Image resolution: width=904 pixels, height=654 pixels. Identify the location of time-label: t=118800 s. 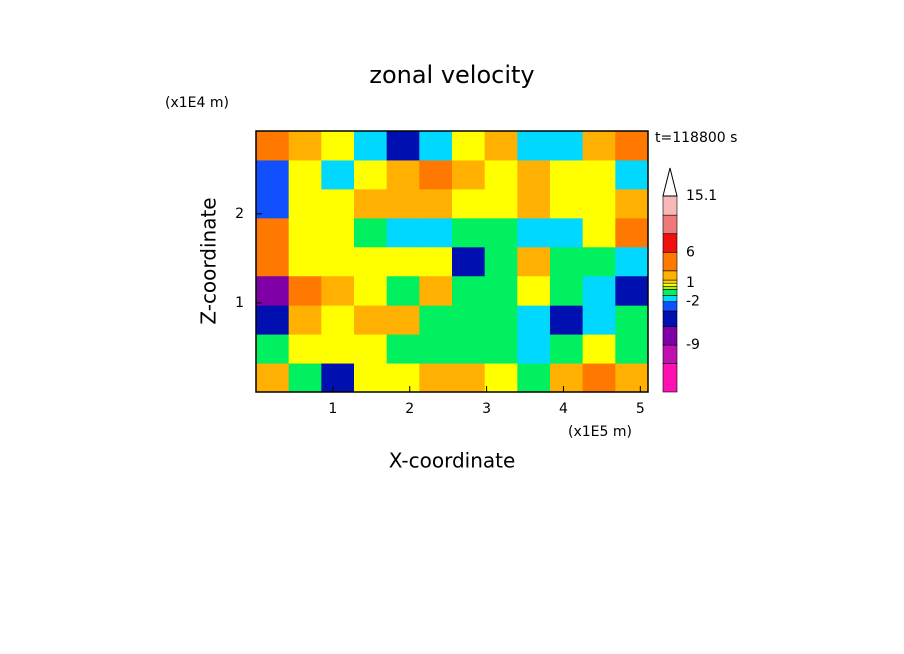
(696, 138).